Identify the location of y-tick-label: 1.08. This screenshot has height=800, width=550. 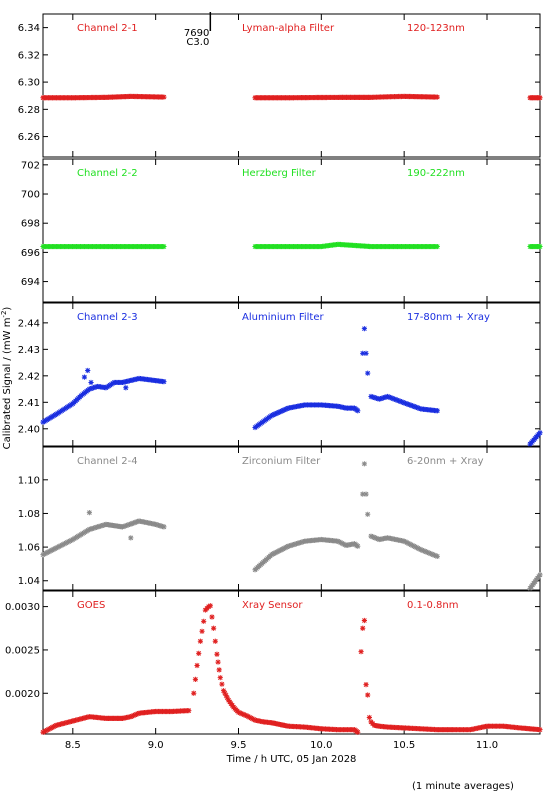
(29, 514).